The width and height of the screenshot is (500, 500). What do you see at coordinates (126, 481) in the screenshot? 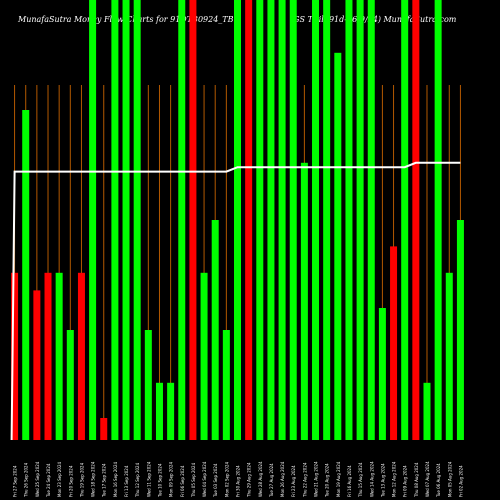
I see `x-tick-label: Fri 13 Sep 2024` at bounding box center [126, 481].